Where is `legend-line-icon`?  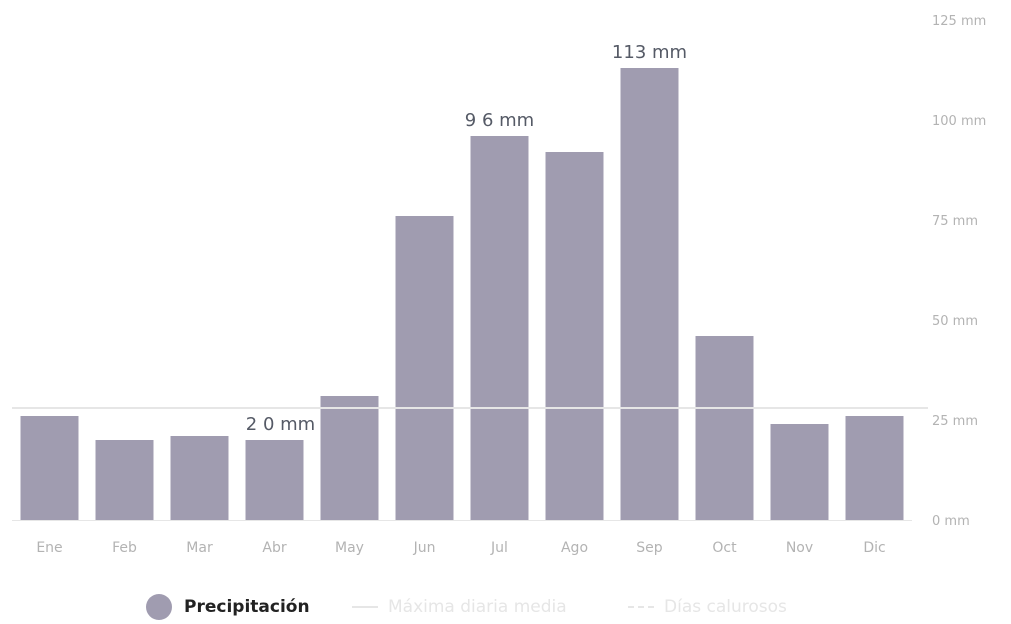 legend-line-icon is located at coordinates (365, 607).